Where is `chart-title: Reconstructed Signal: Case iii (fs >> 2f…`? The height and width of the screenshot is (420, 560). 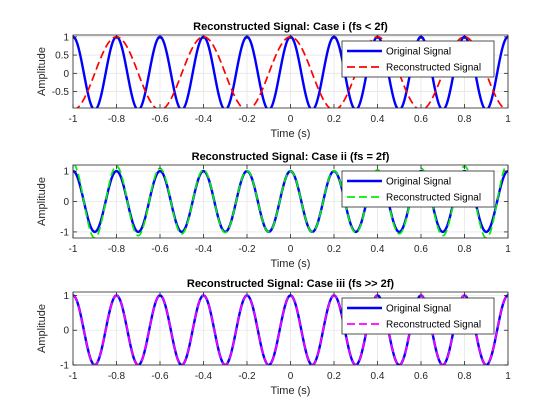
chart-title: Reconstructed Signal: Case iii (fs >> 2f… is located at coordinates (291, 284).